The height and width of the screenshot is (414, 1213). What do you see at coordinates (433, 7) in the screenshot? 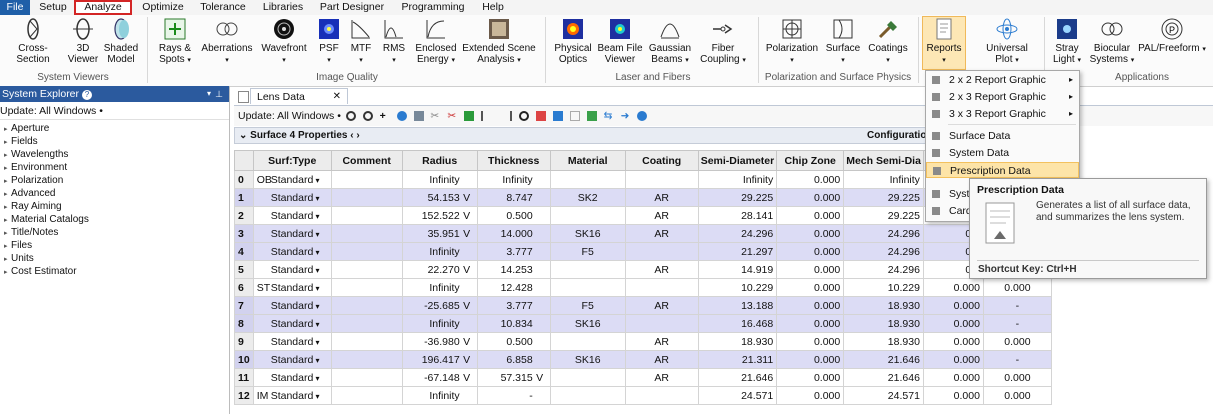
I see `menu-programming: Programming` at bounding box center [433, 7].